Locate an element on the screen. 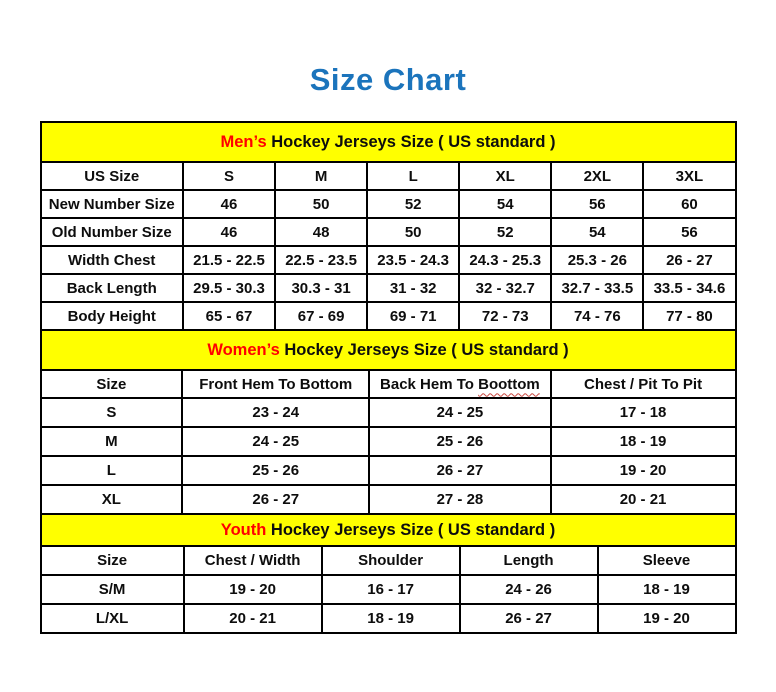  row-label: L is located at coordinates (111, 470).